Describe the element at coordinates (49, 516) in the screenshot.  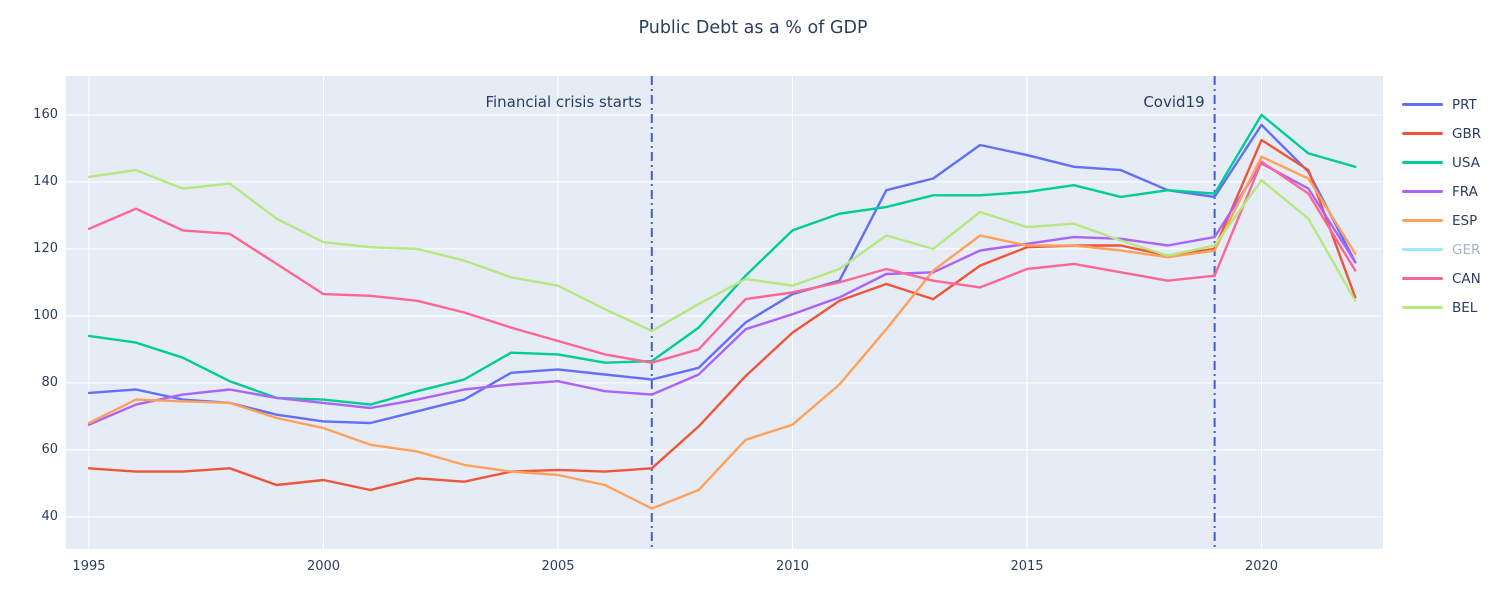
I see `y-tick-label: 40` at that location.